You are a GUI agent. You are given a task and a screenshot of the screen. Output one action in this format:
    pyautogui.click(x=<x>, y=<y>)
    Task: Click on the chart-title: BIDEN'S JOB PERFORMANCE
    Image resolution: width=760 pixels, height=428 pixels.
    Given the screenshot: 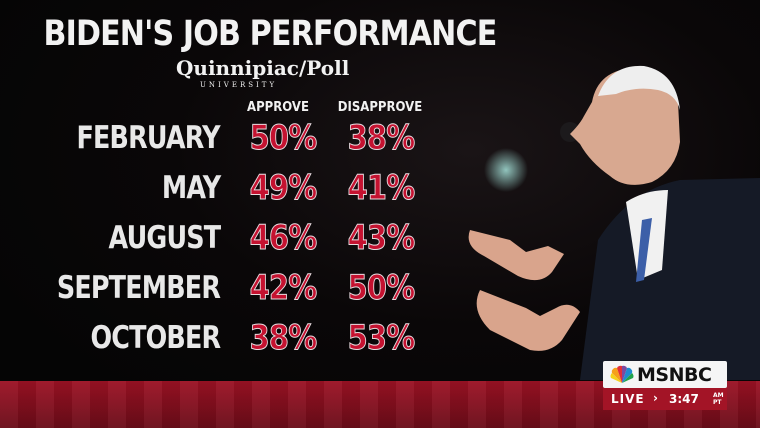 What is the action you would take?
    pyautogui.click(x=270, y=34)
    